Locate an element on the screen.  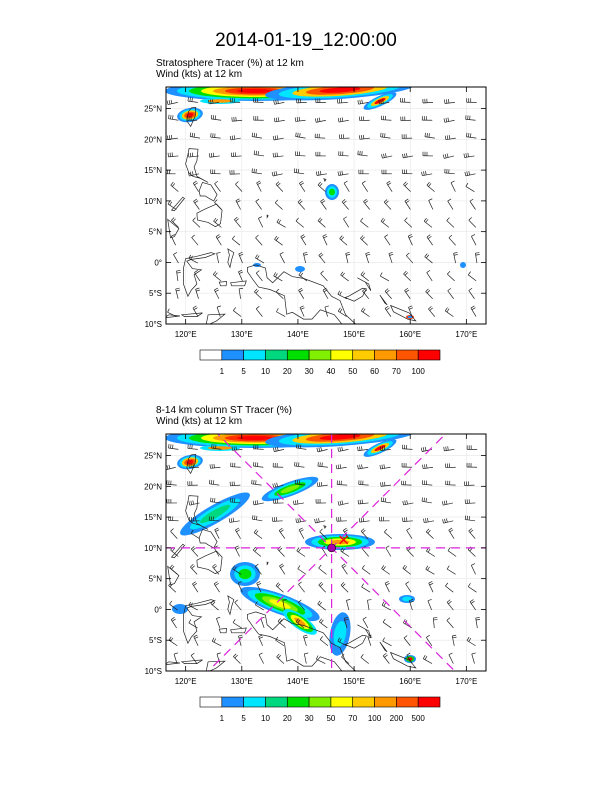
panel1-field-label: Stratosphere Tracer (%) at 12 km is located at coordinates (230, 63).